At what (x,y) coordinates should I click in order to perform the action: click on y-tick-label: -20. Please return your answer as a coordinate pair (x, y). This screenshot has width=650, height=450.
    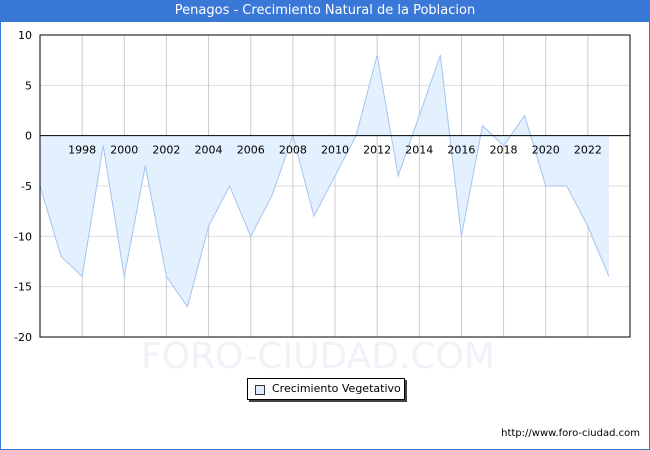
    Looking at the image, I should click on (23, 337).